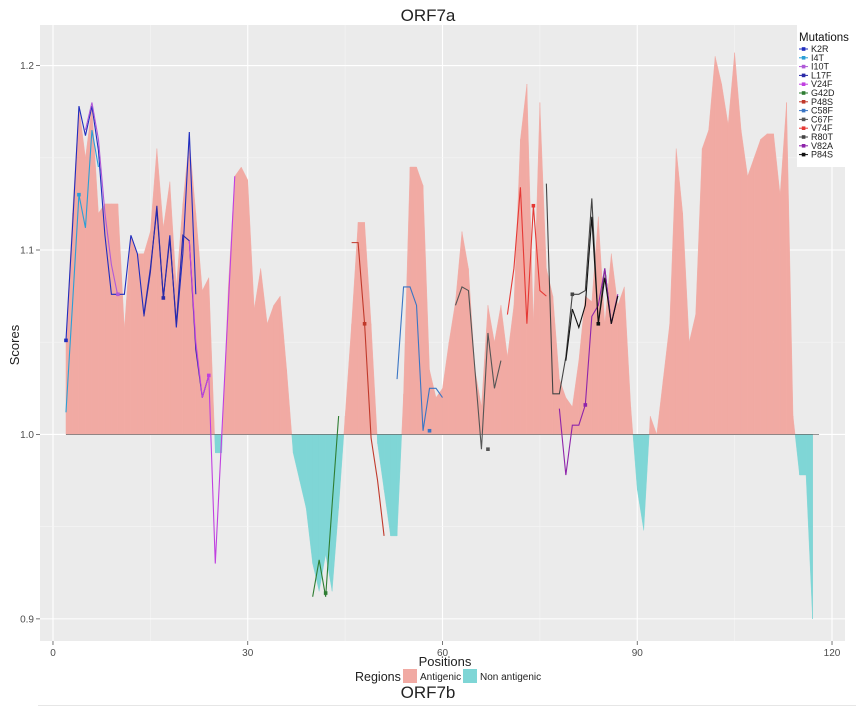  What do you see at coordinates (365, 324) in the screenshot?
I see `mutation-marker-p48s` at bounding box center [365, 324].